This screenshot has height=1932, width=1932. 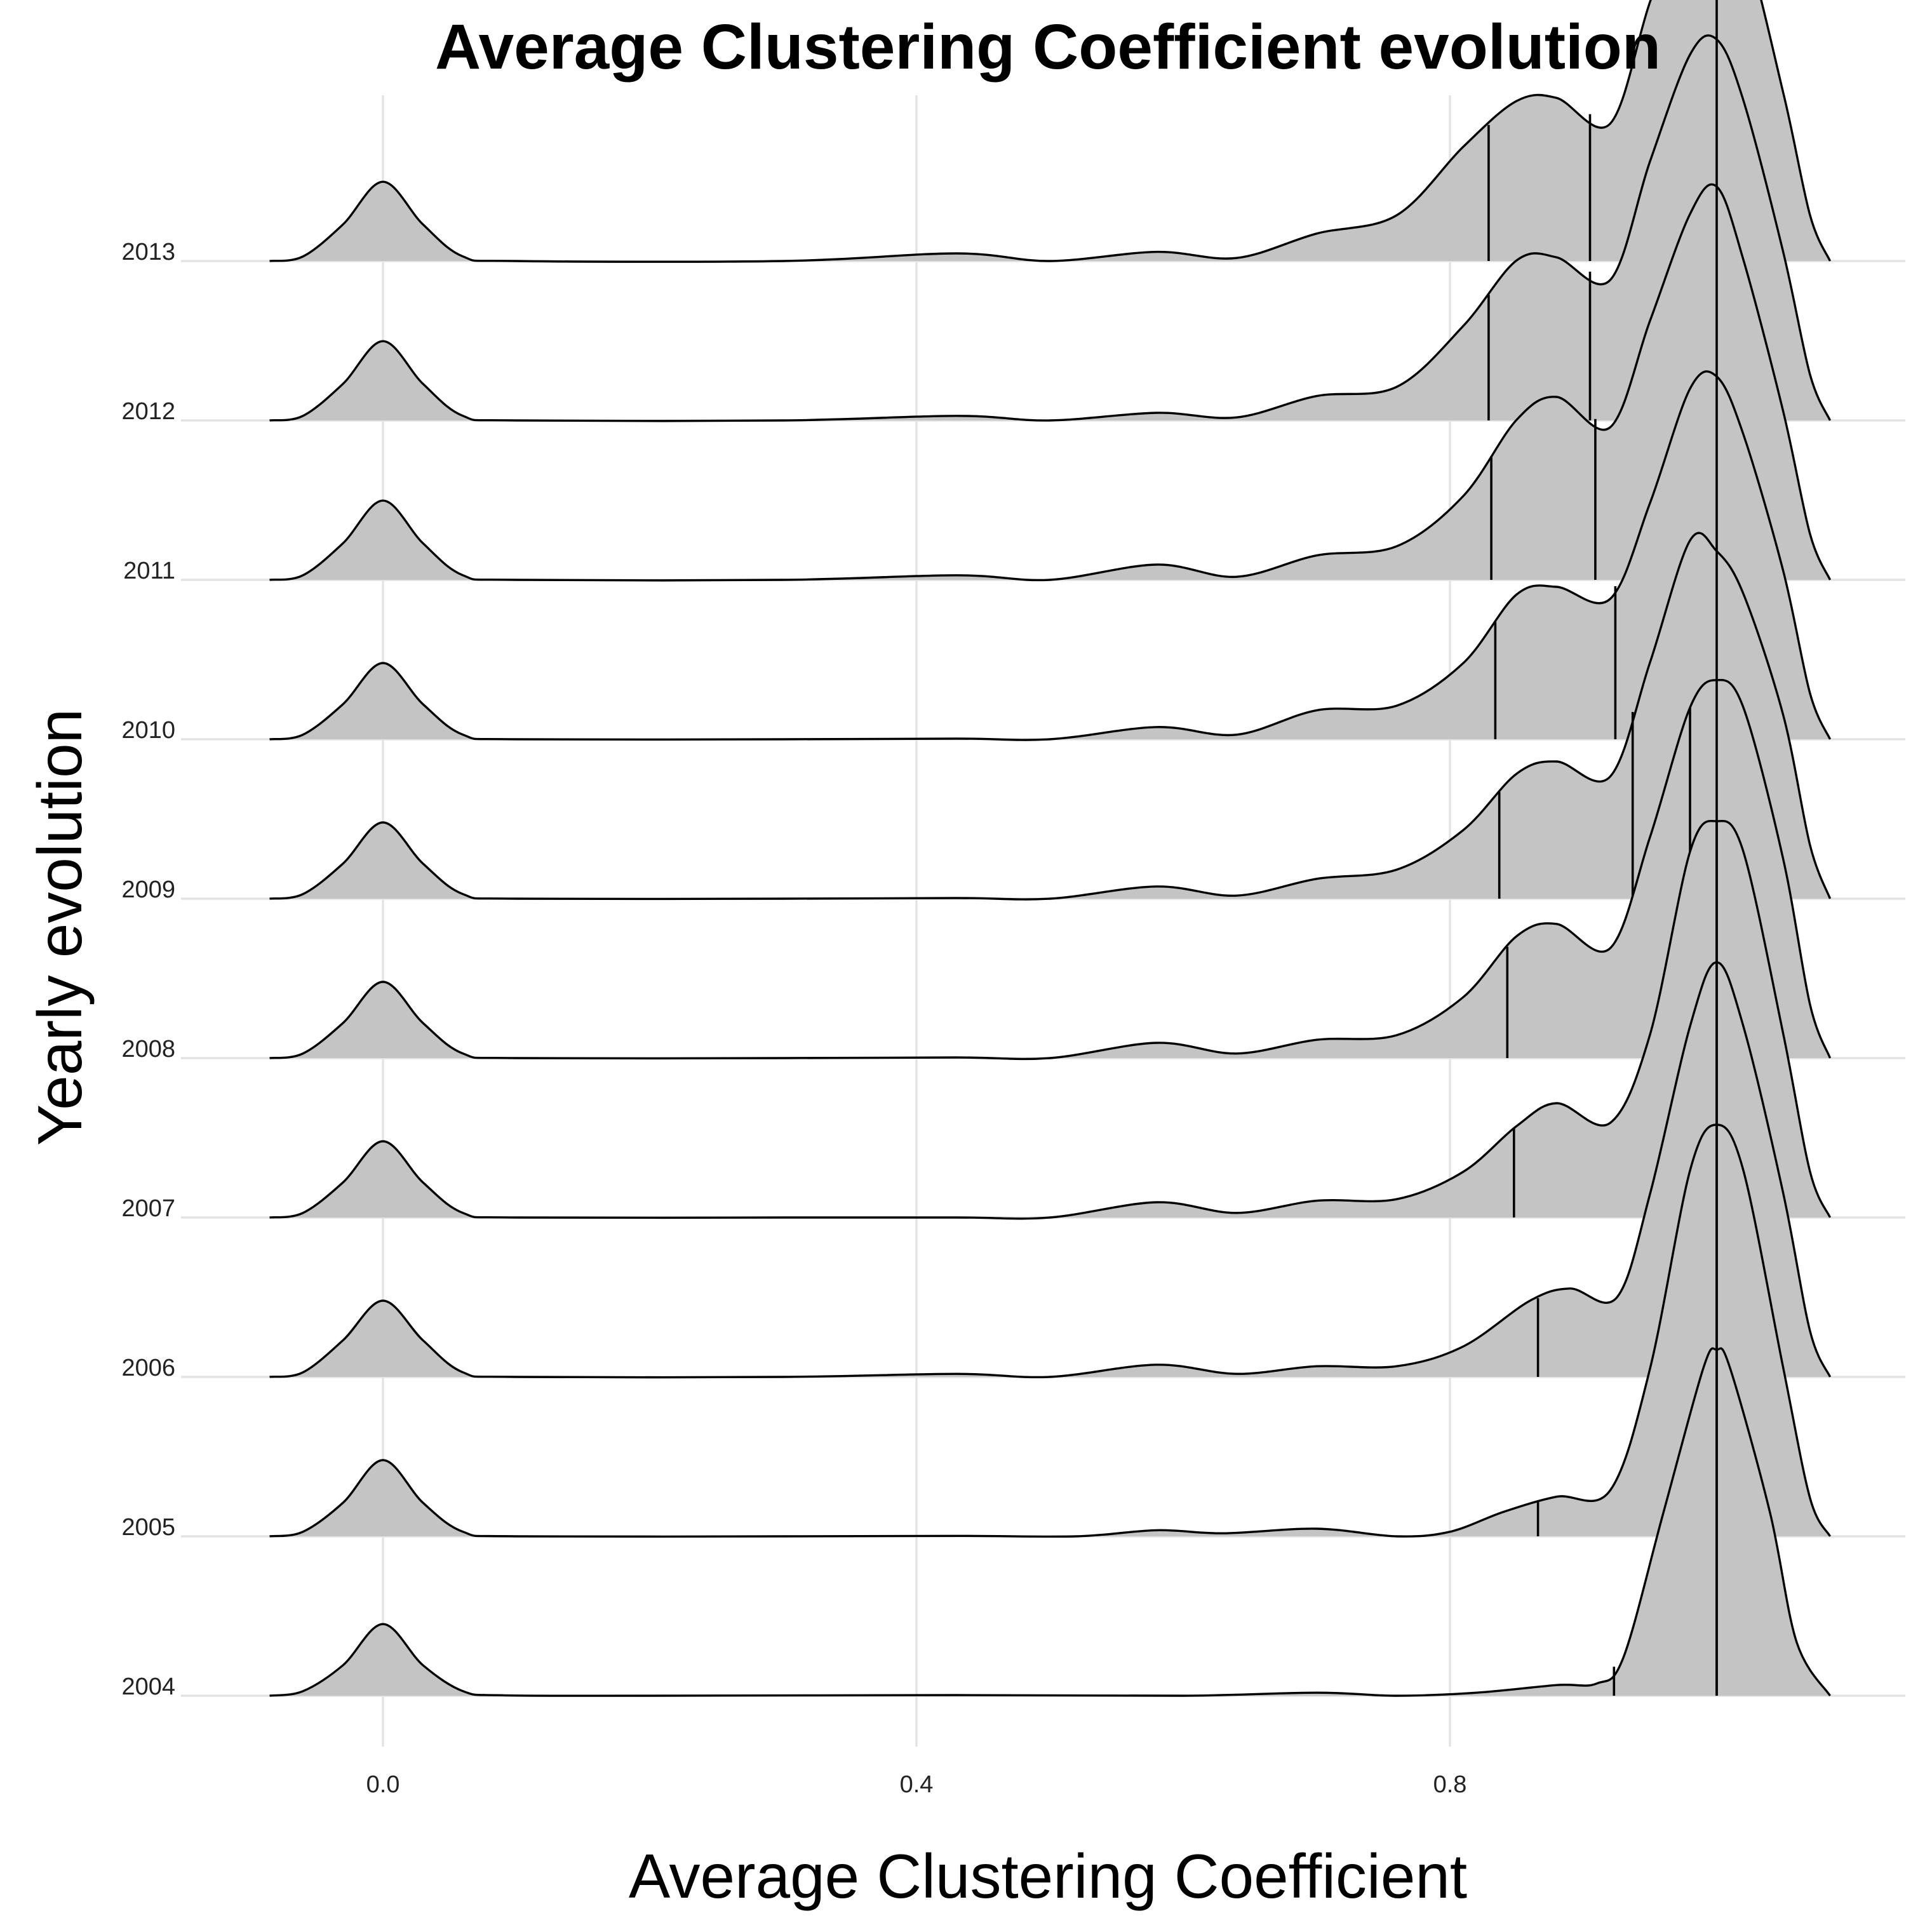 What do you see at coordinates (148, 252) in the screenshot?
I see `y-tick-label: 2013` at bounding box center [148, 252].